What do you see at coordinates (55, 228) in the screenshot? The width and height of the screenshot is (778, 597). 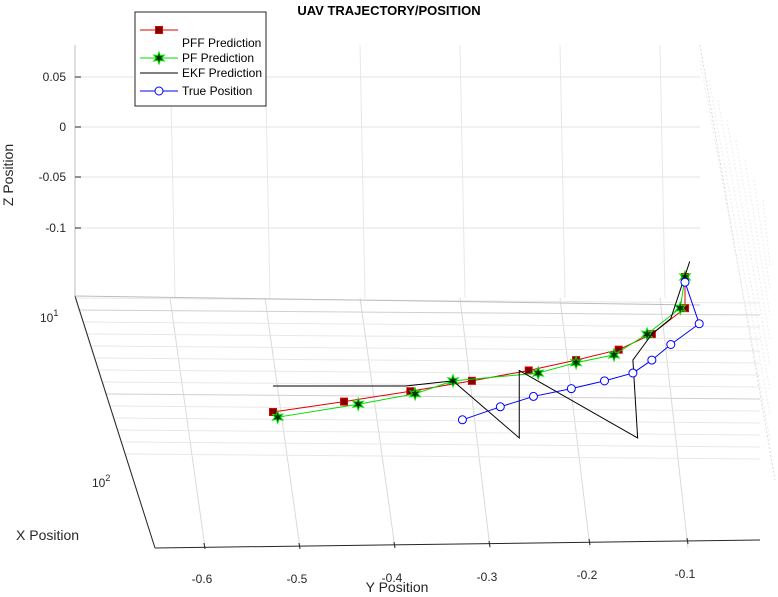 I see `z-tick-label: -0.1` at bounding box center [55, 228].